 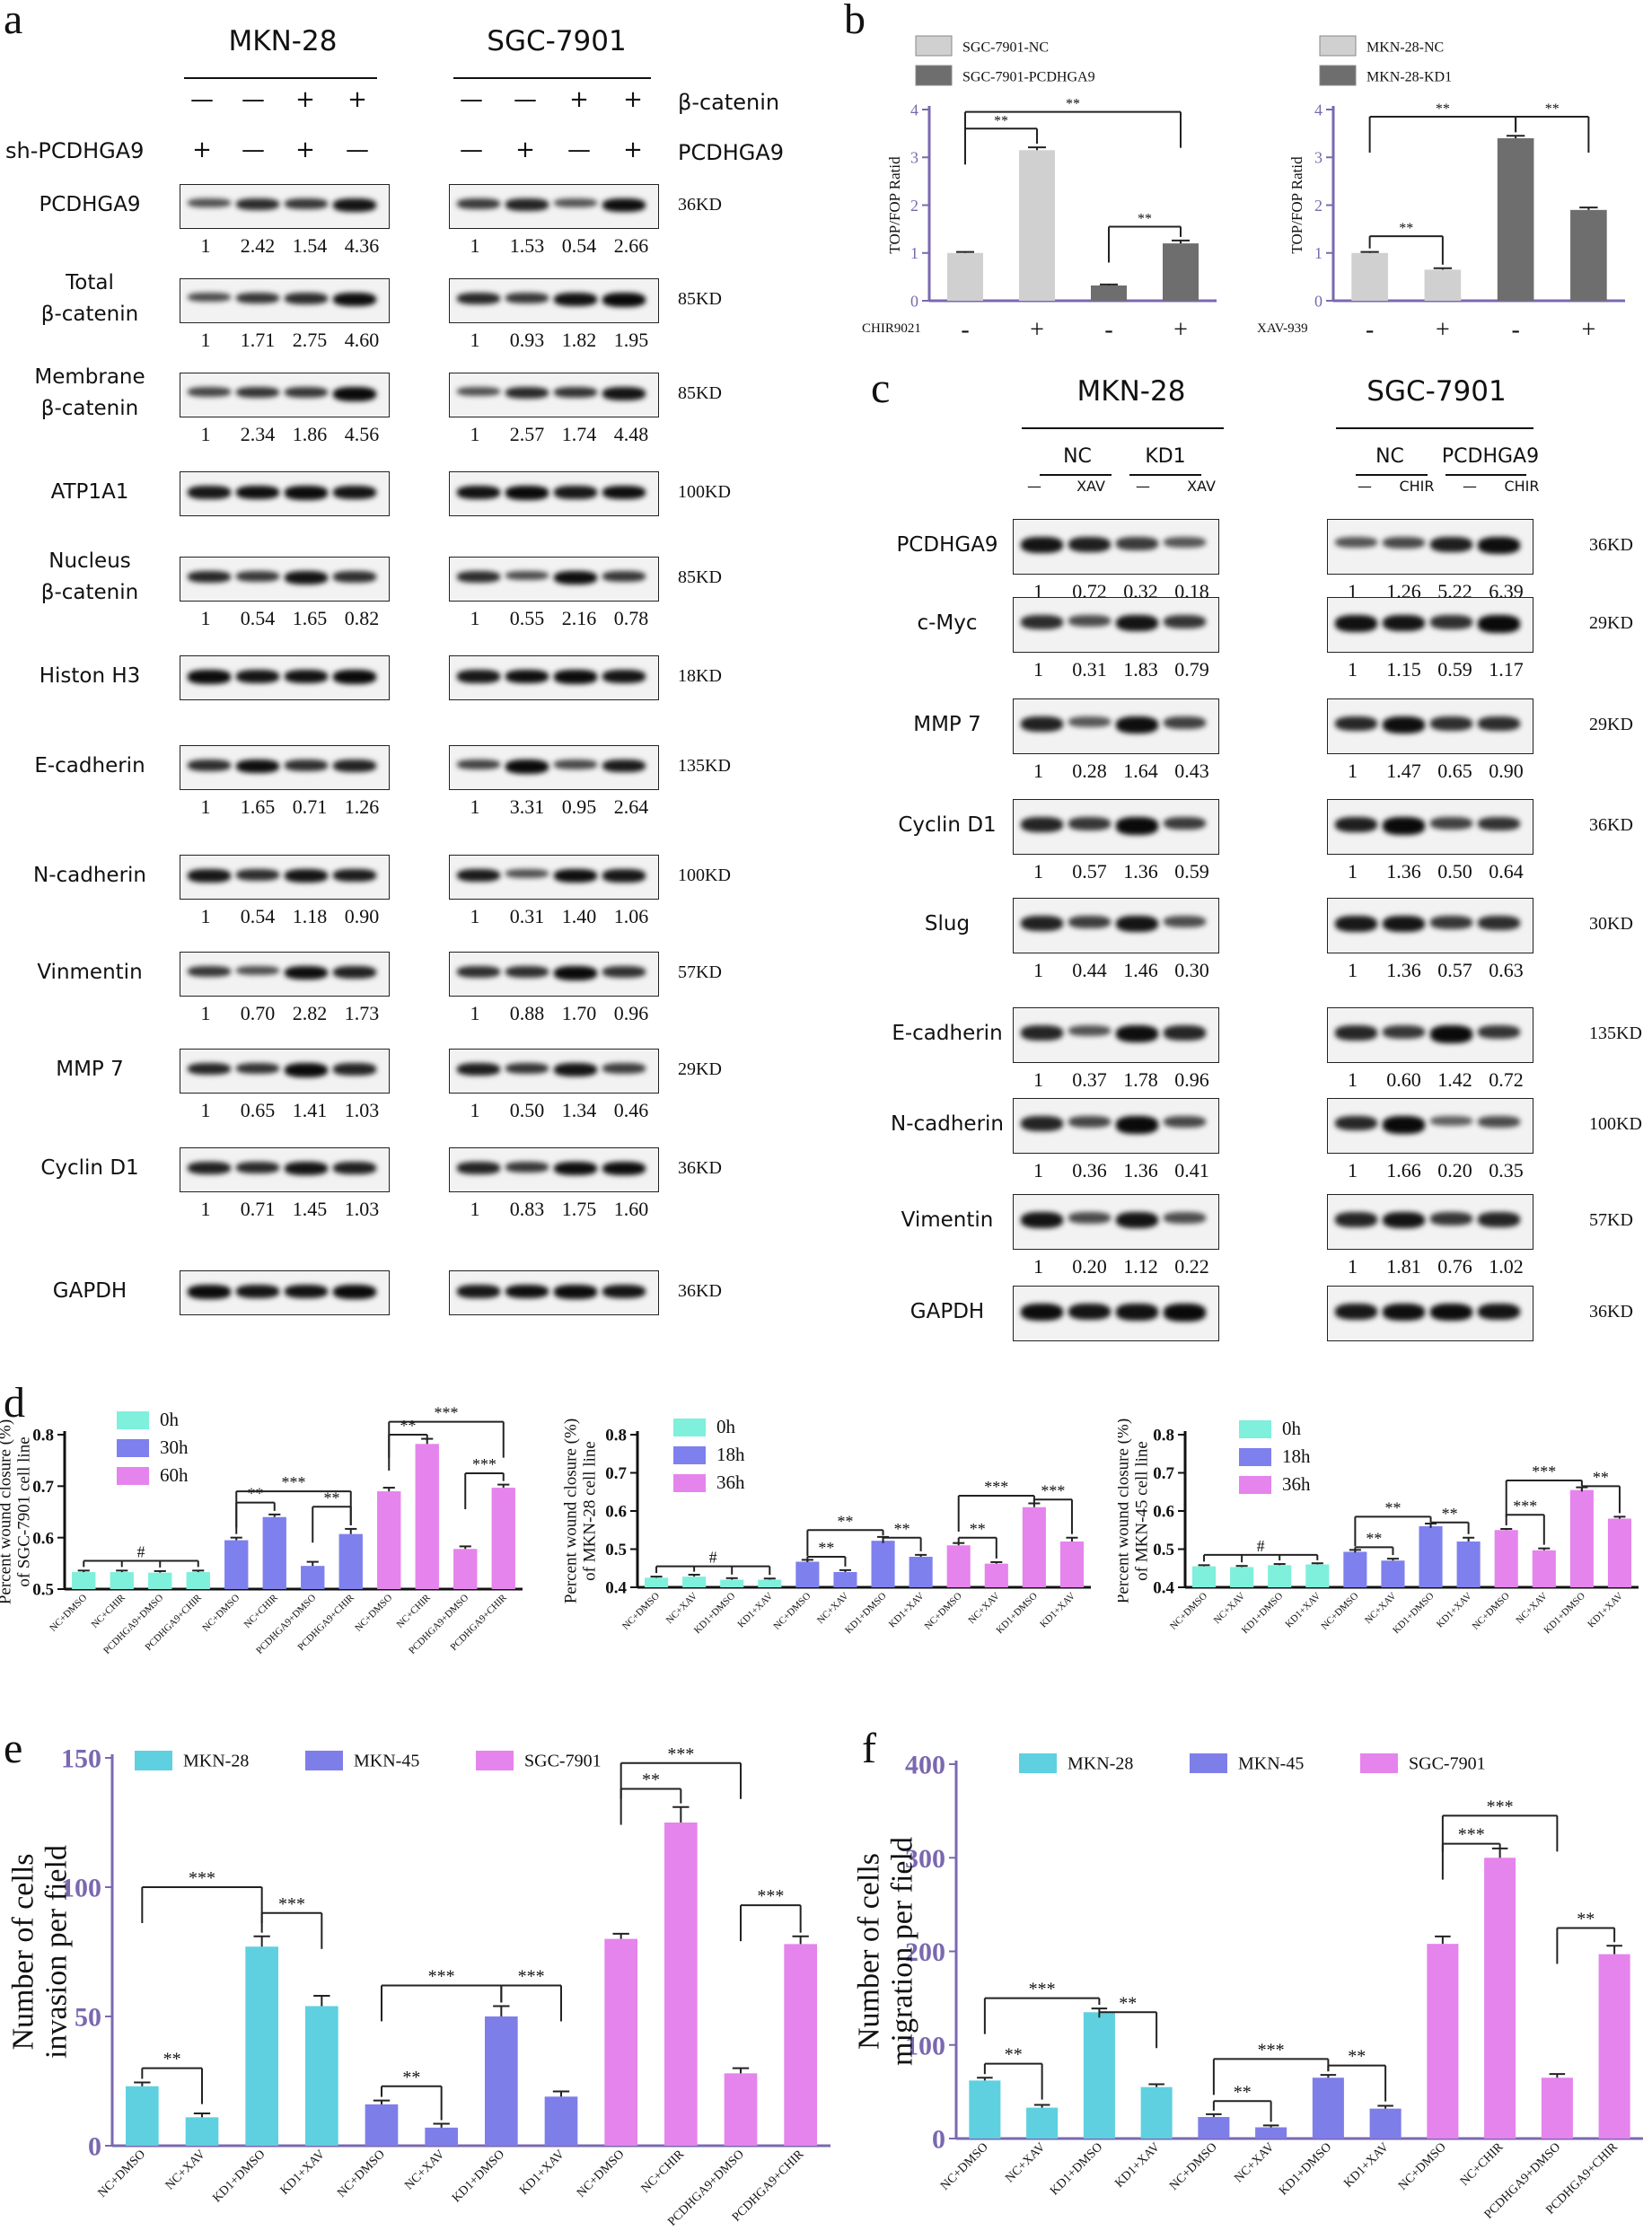 I want to click on quant-value: 1.34, so click(x=579, y=1110).